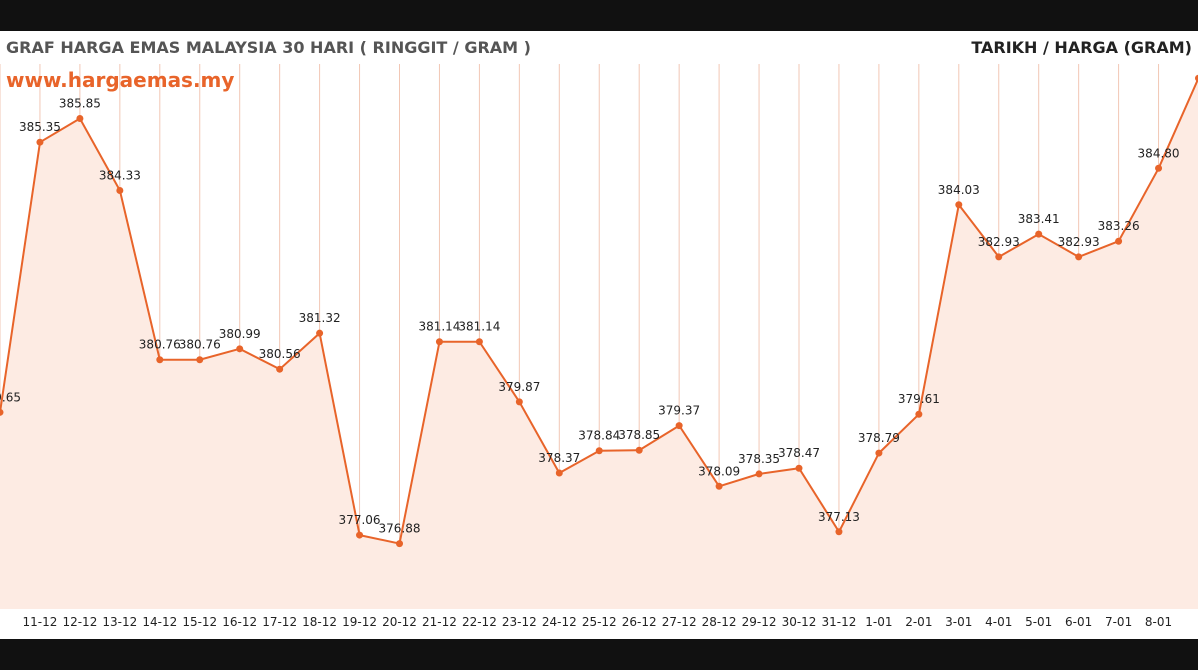  What do you see at coordinates (1039, 219) in the screenshot?
I see `data-label-5-01: 383.41` at bounding box center [1039, 219].